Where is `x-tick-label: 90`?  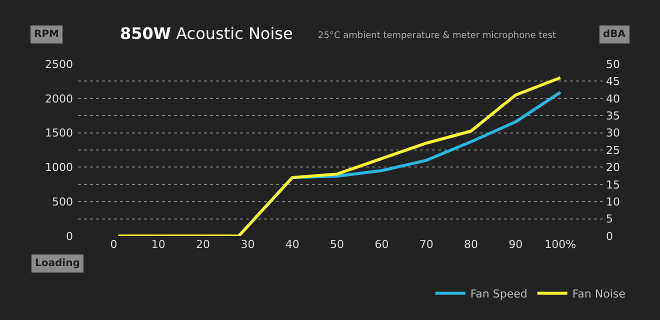 x-tick-label: 90 is located at coordinates (515, 244).